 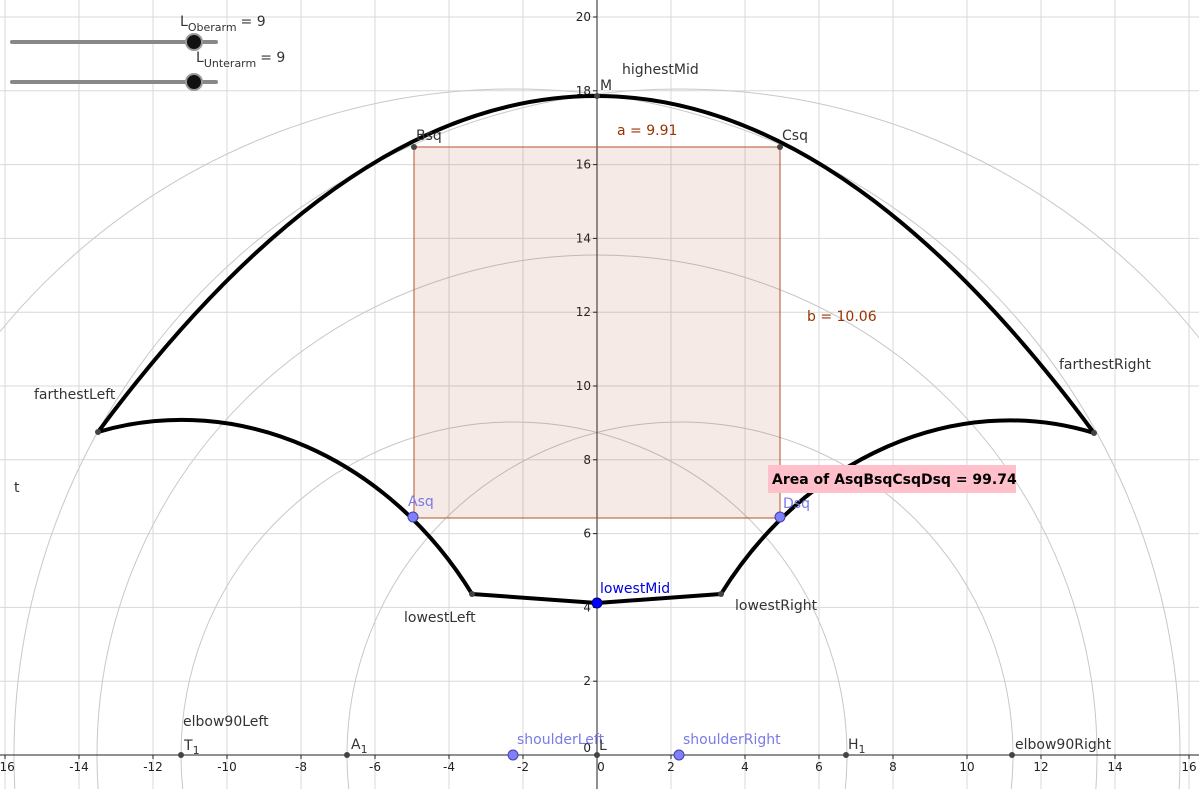 What do you see at coordinates (227, 767) in the screenshot?
I see `x-tick-label: -10` at bounding box center [227, 767].